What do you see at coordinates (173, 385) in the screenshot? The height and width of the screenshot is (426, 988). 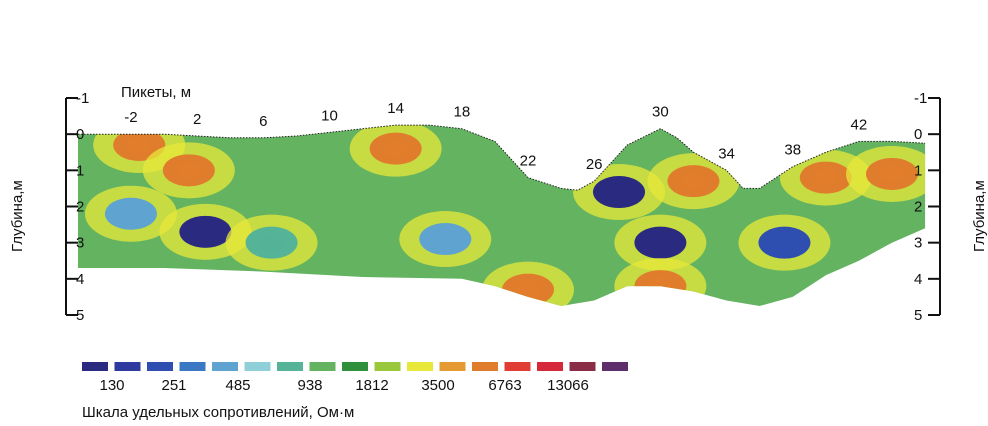 I see `colorbar-tick-label: 251` at bounding box center [173, 385].